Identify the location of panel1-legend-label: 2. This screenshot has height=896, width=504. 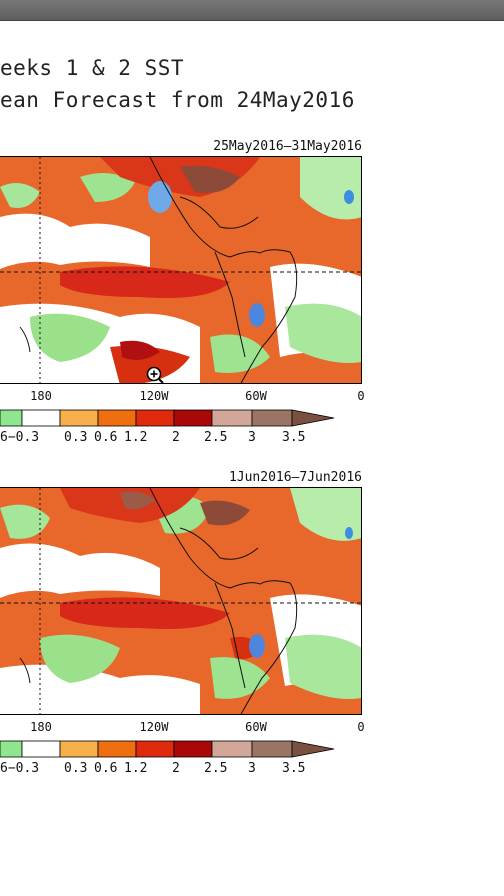
(176, 437).